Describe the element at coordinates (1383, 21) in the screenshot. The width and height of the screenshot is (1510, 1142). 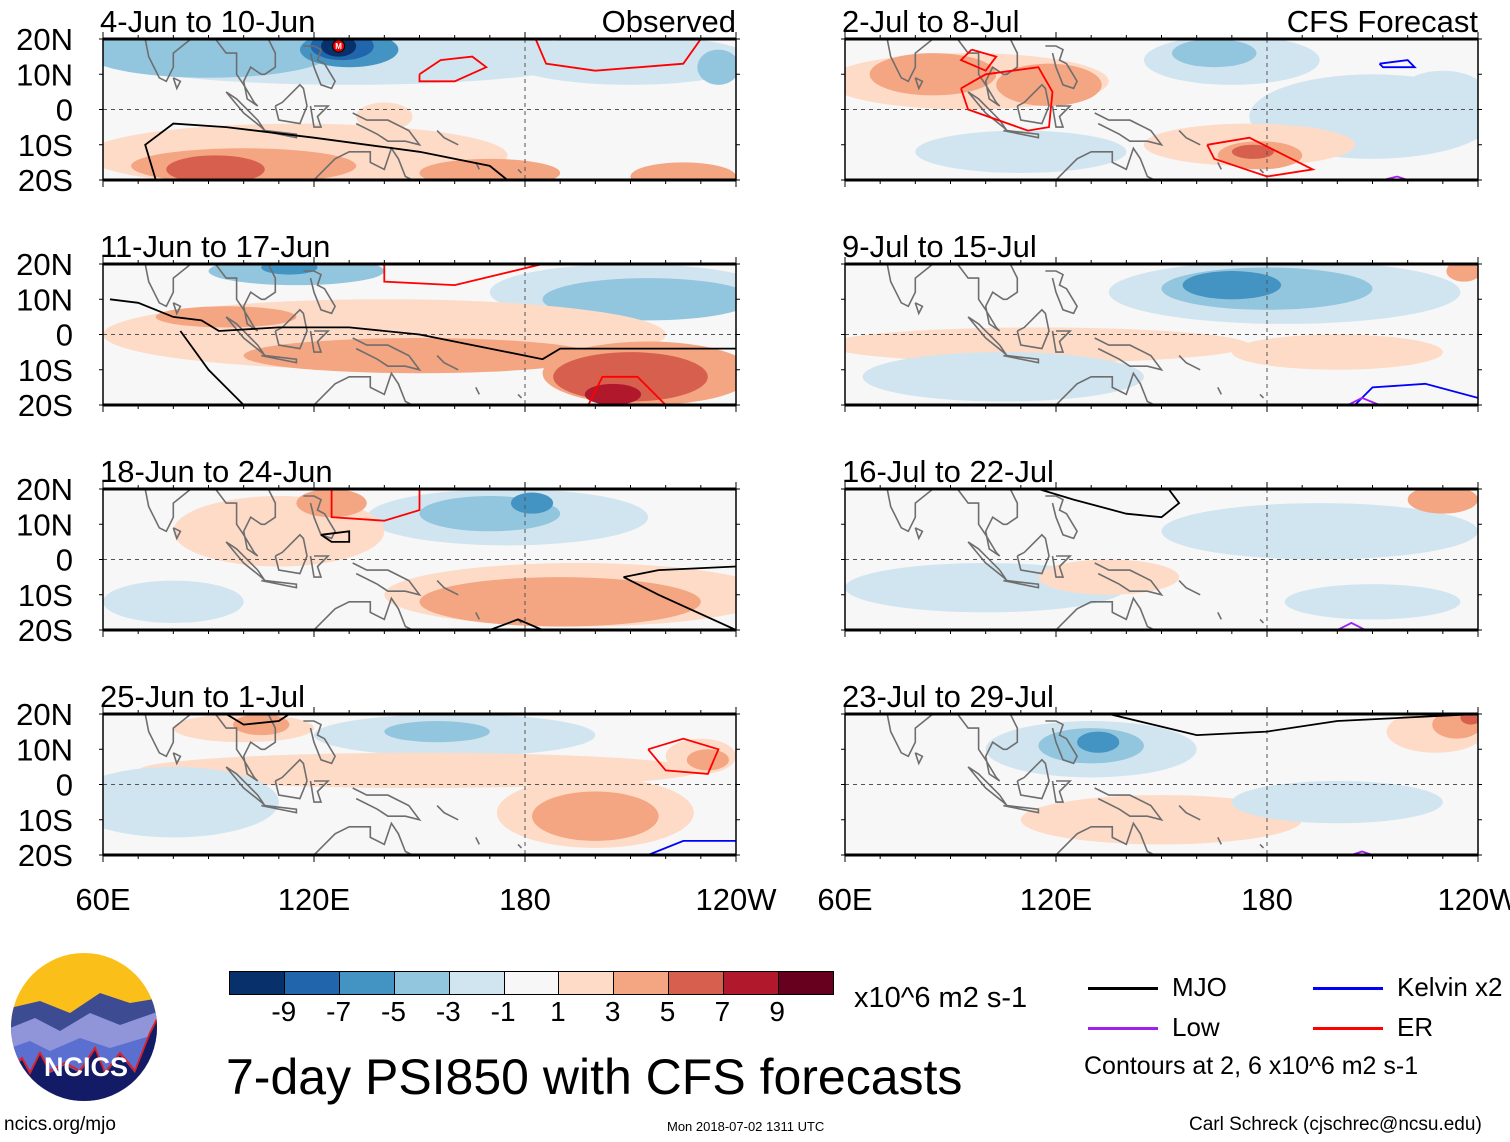
I see `panel-source-tag: CFS Forecast` at that location.